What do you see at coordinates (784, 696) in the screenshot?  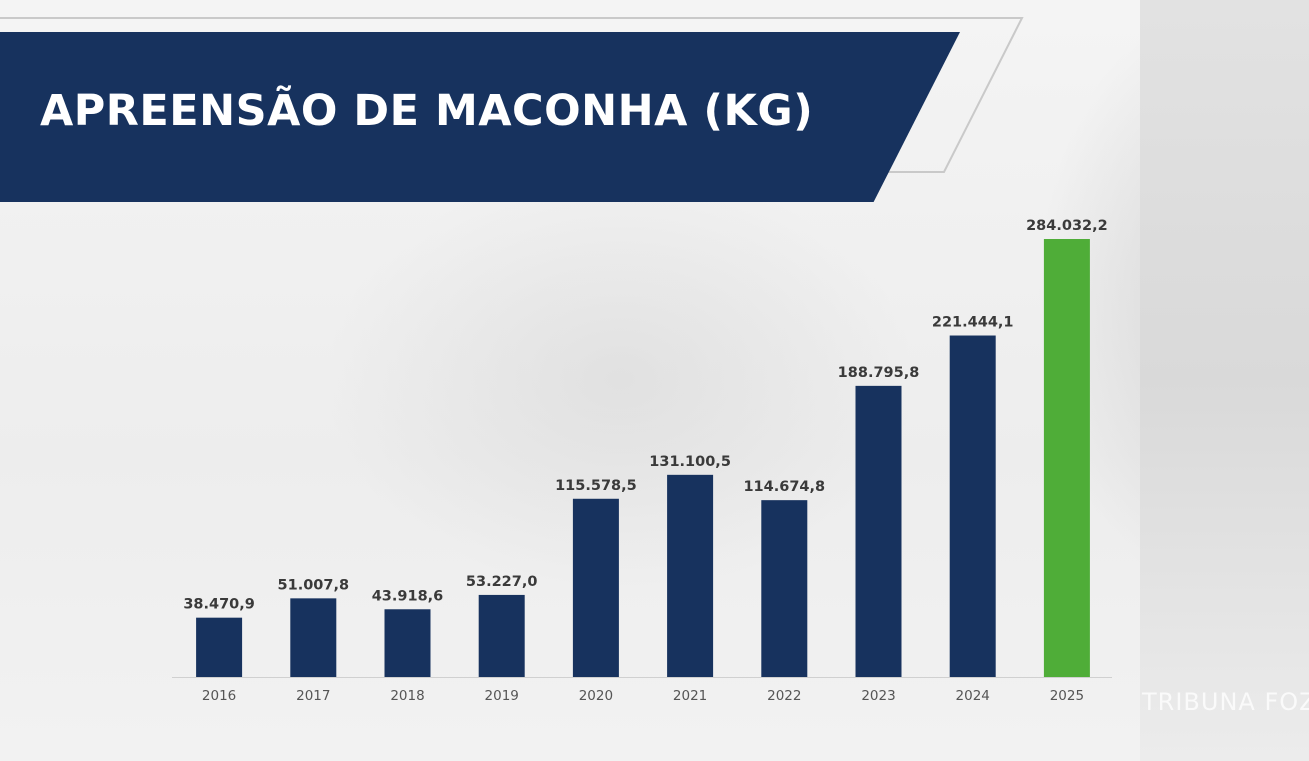 I see `x-tick-label-2022: 2022` at bounding box center [784, 696].